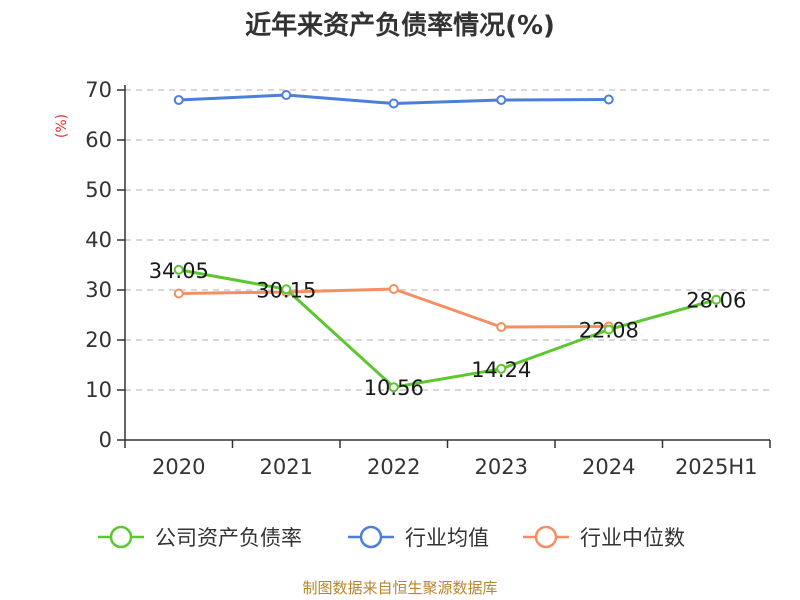 Image resolution: width=800 pixels, height=600 pixels. I want to click on y-axis-label: (%), so click(62, 126).